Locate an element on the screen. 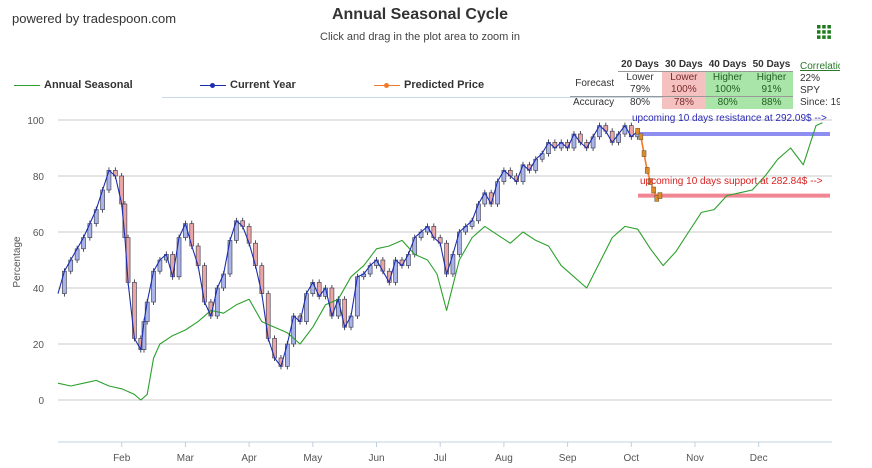 Image resolution: width=872 pixels, height=468 pixels. x-tick-label: Mar is located at coordinates (186, 458).